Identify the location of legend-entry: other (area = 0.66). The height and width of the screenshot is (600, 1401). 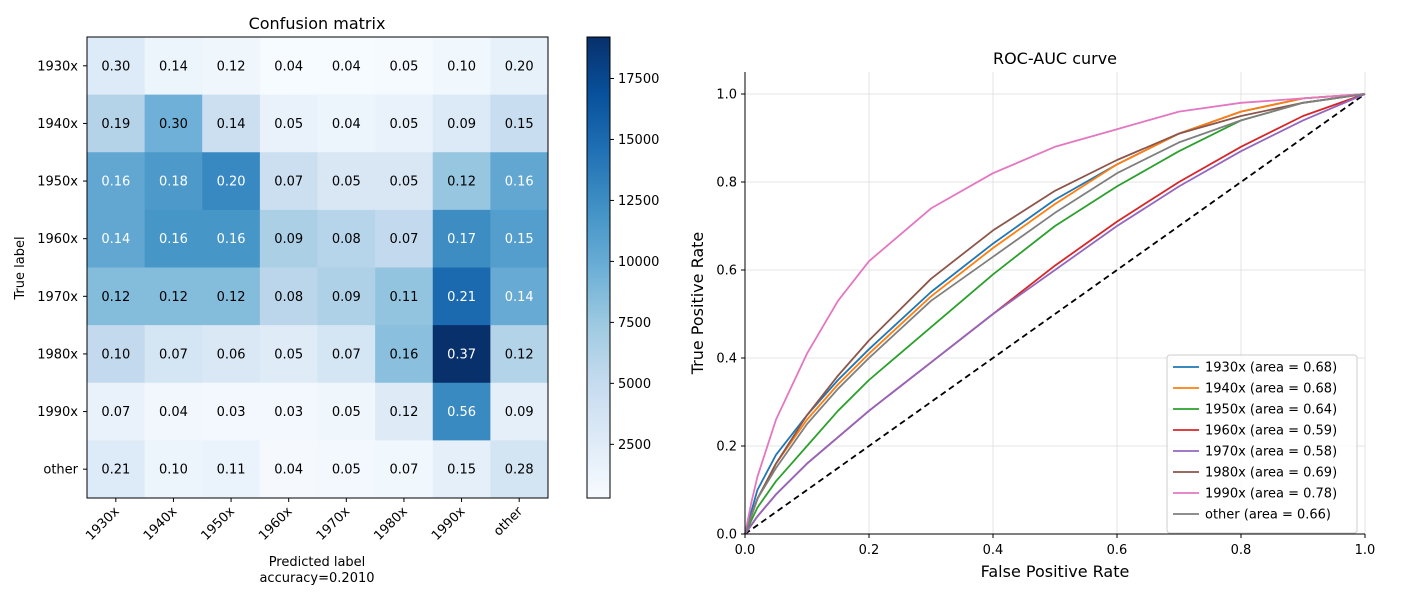
(1268, 515).